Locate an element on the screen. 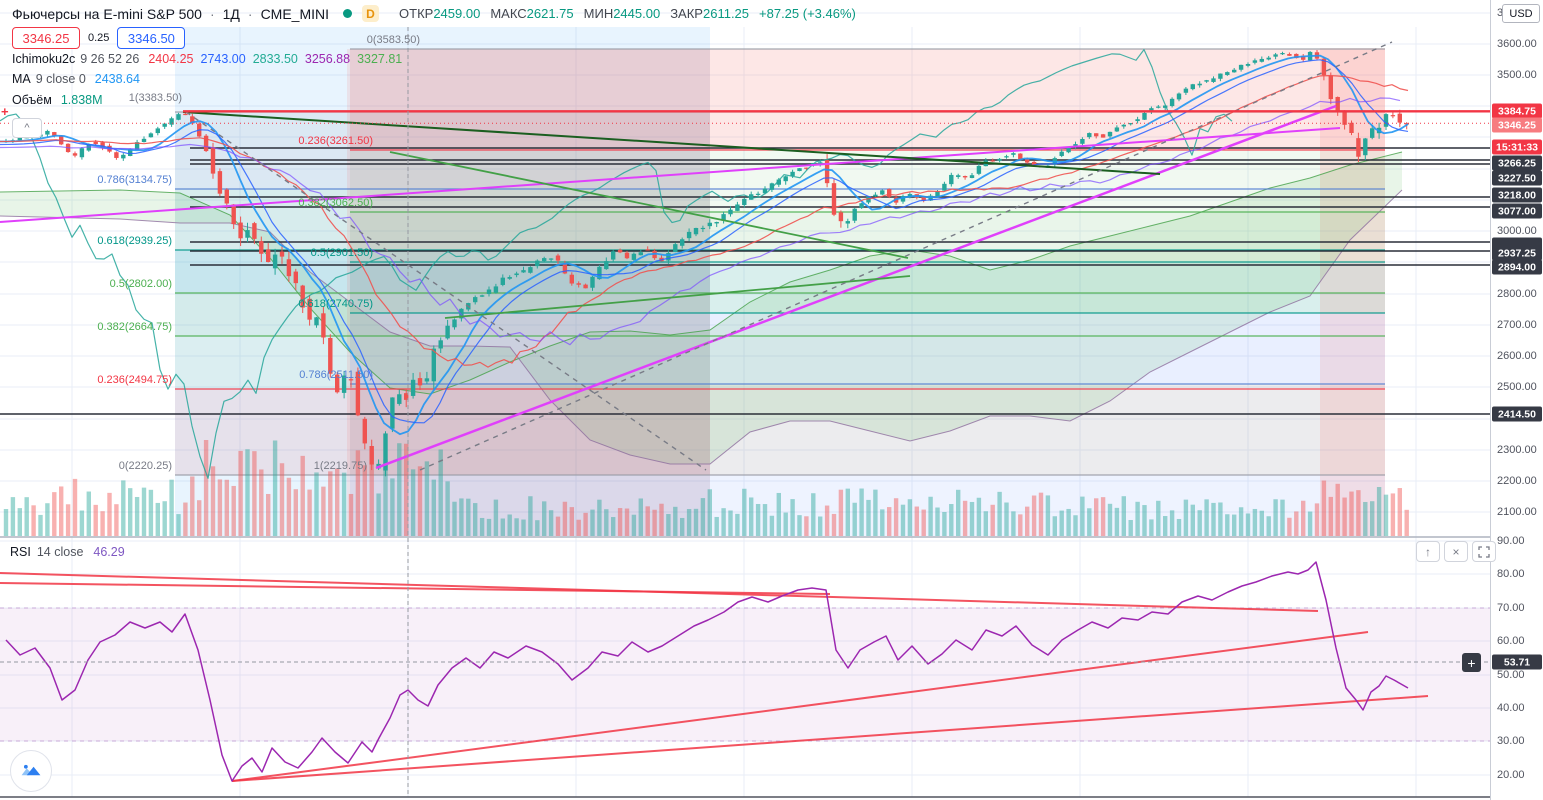 This screenshot has height=800, width=1543. move-pane-up-button: ↑ is located at coordinates (1428, 551).